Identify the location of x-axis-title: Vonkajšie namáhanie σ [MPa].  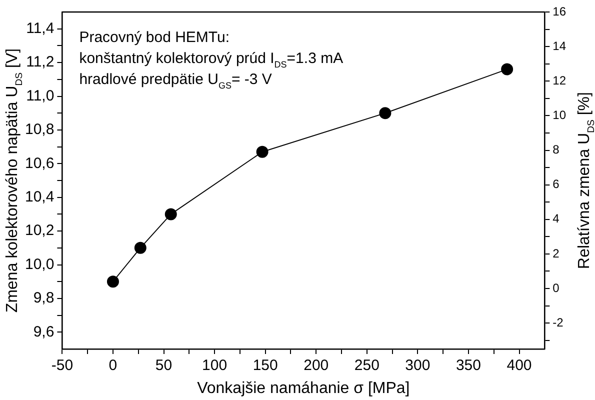
(303, 388).